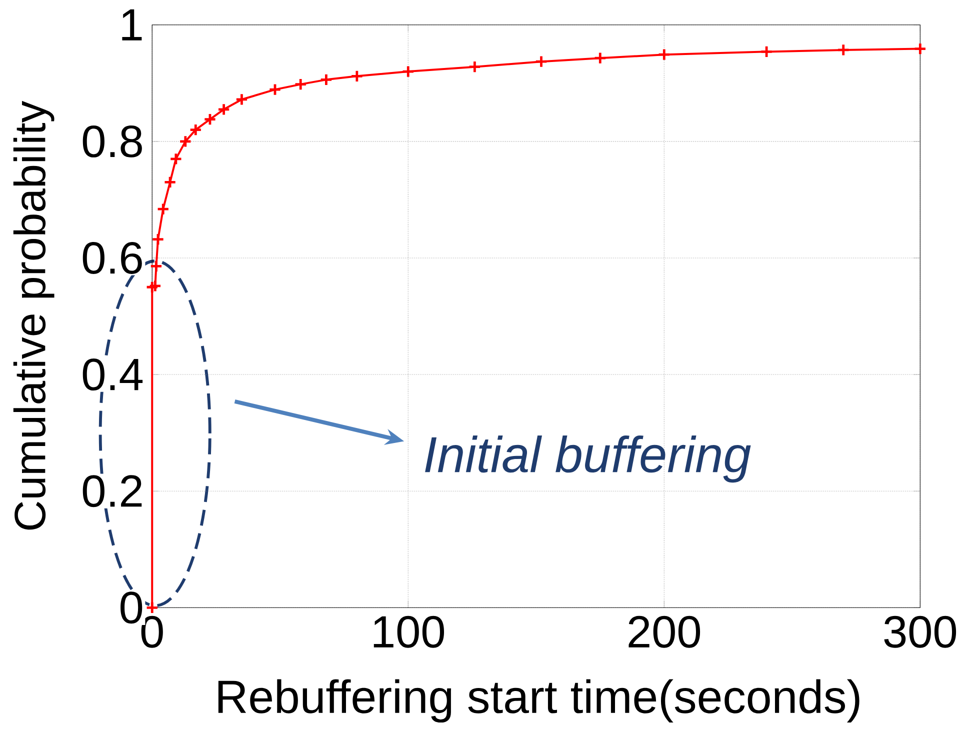 The height and width of the screenshot is (734, 961). What do you see at coordinates (112, 258) in the screenshot?
I see `y-tick-label: 0.6` at bounding box center [112, 258].